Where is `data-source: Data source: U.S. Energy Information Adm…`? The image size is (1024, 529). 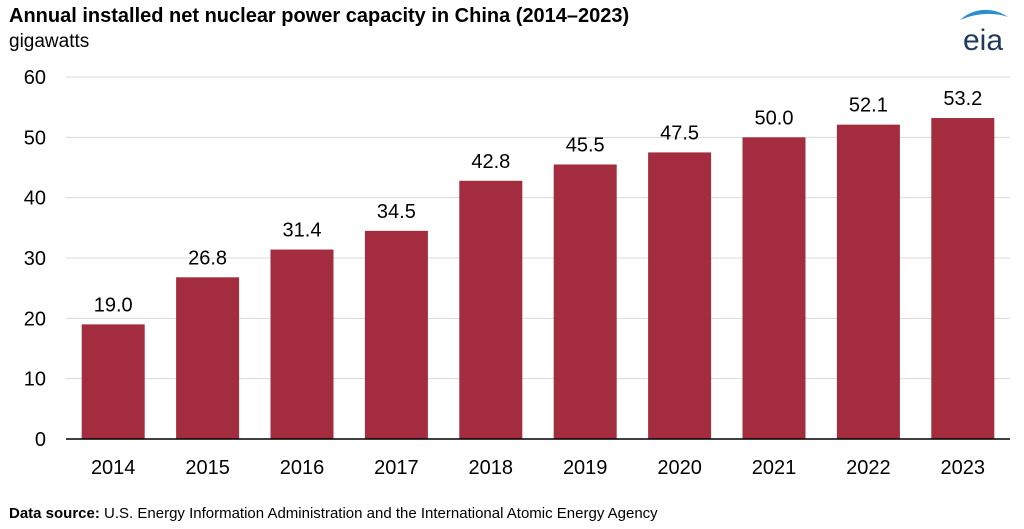
data-source: Data source: U.S. Energy Information Adm… is located at coordinates (333, 513).